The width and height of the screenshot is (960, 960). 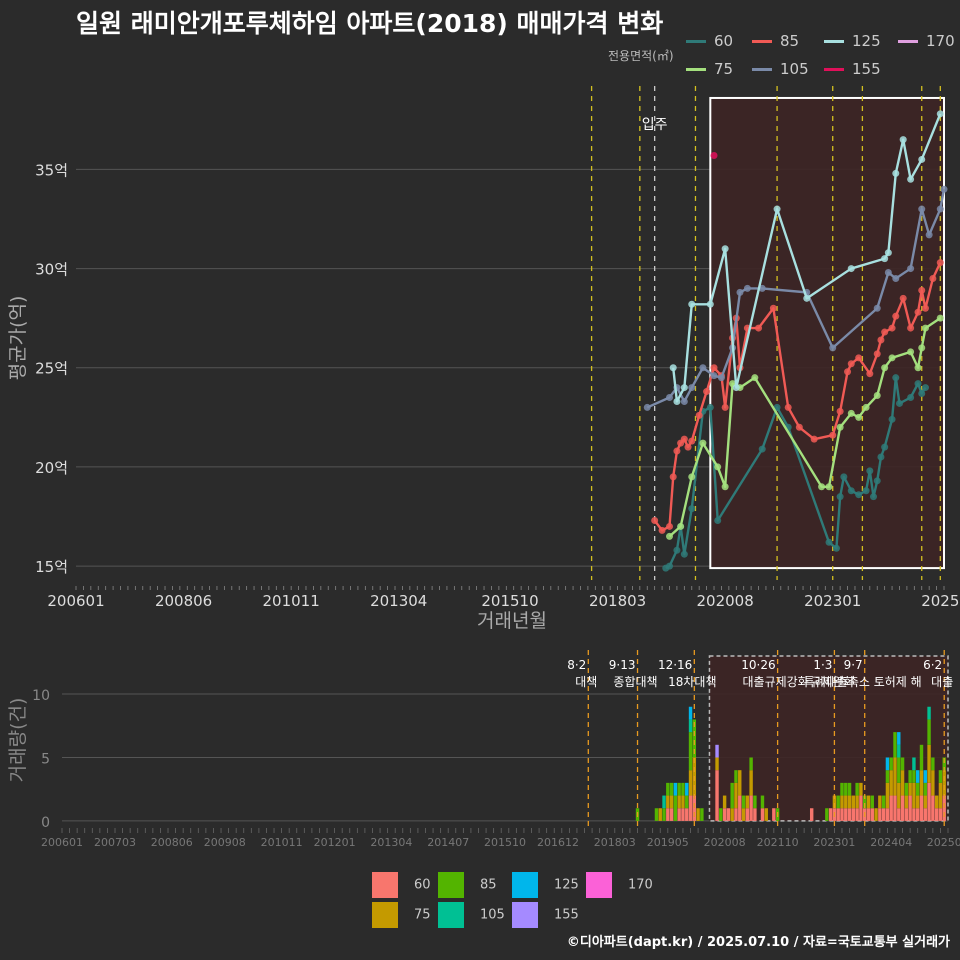 What do you see at coordinates (852, 41) in the screenshot?
I see `legend-item-125: 125` at bounding box center [852, 41].